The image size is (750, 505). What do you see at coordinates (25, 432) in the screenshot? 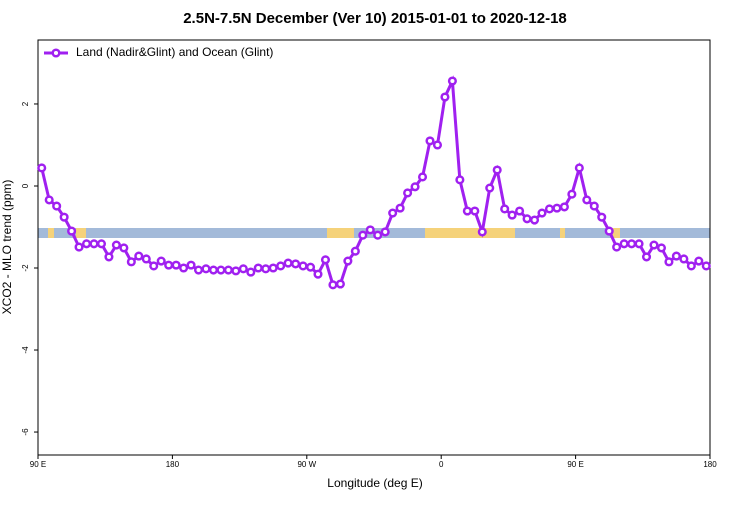
I see `y-tick-label: -6` at bounding box center [25, 432].